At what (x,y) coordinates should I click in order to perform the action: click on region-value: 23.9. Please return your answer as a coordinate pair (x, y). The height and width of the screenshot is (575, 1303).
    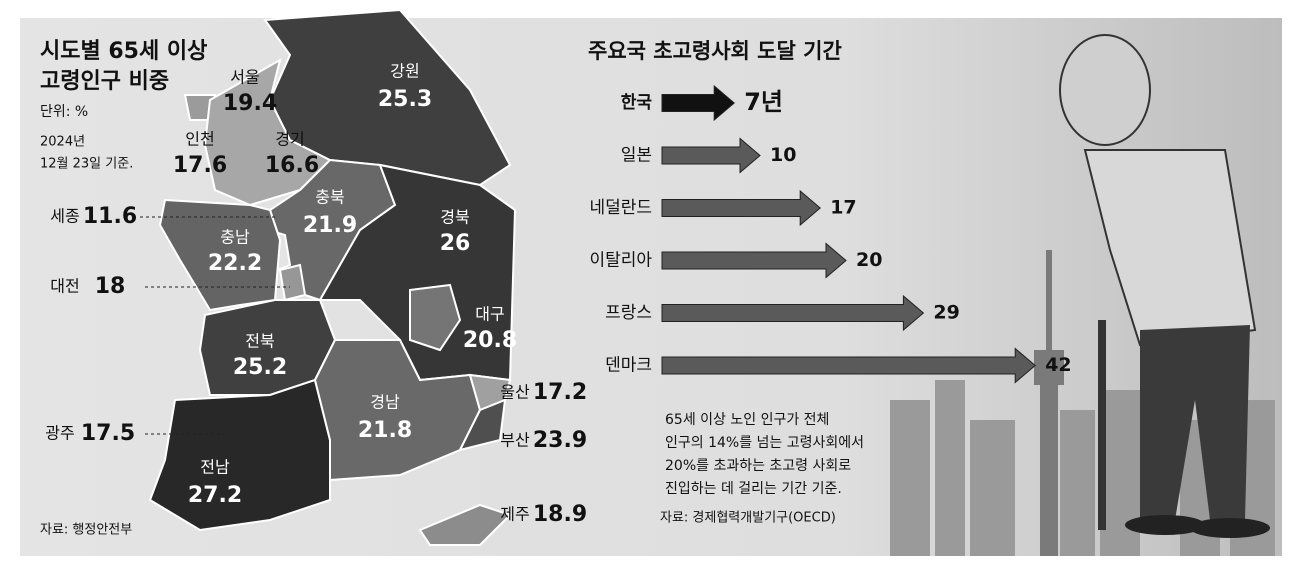
    Looking at the image, I should click on (560, 440).